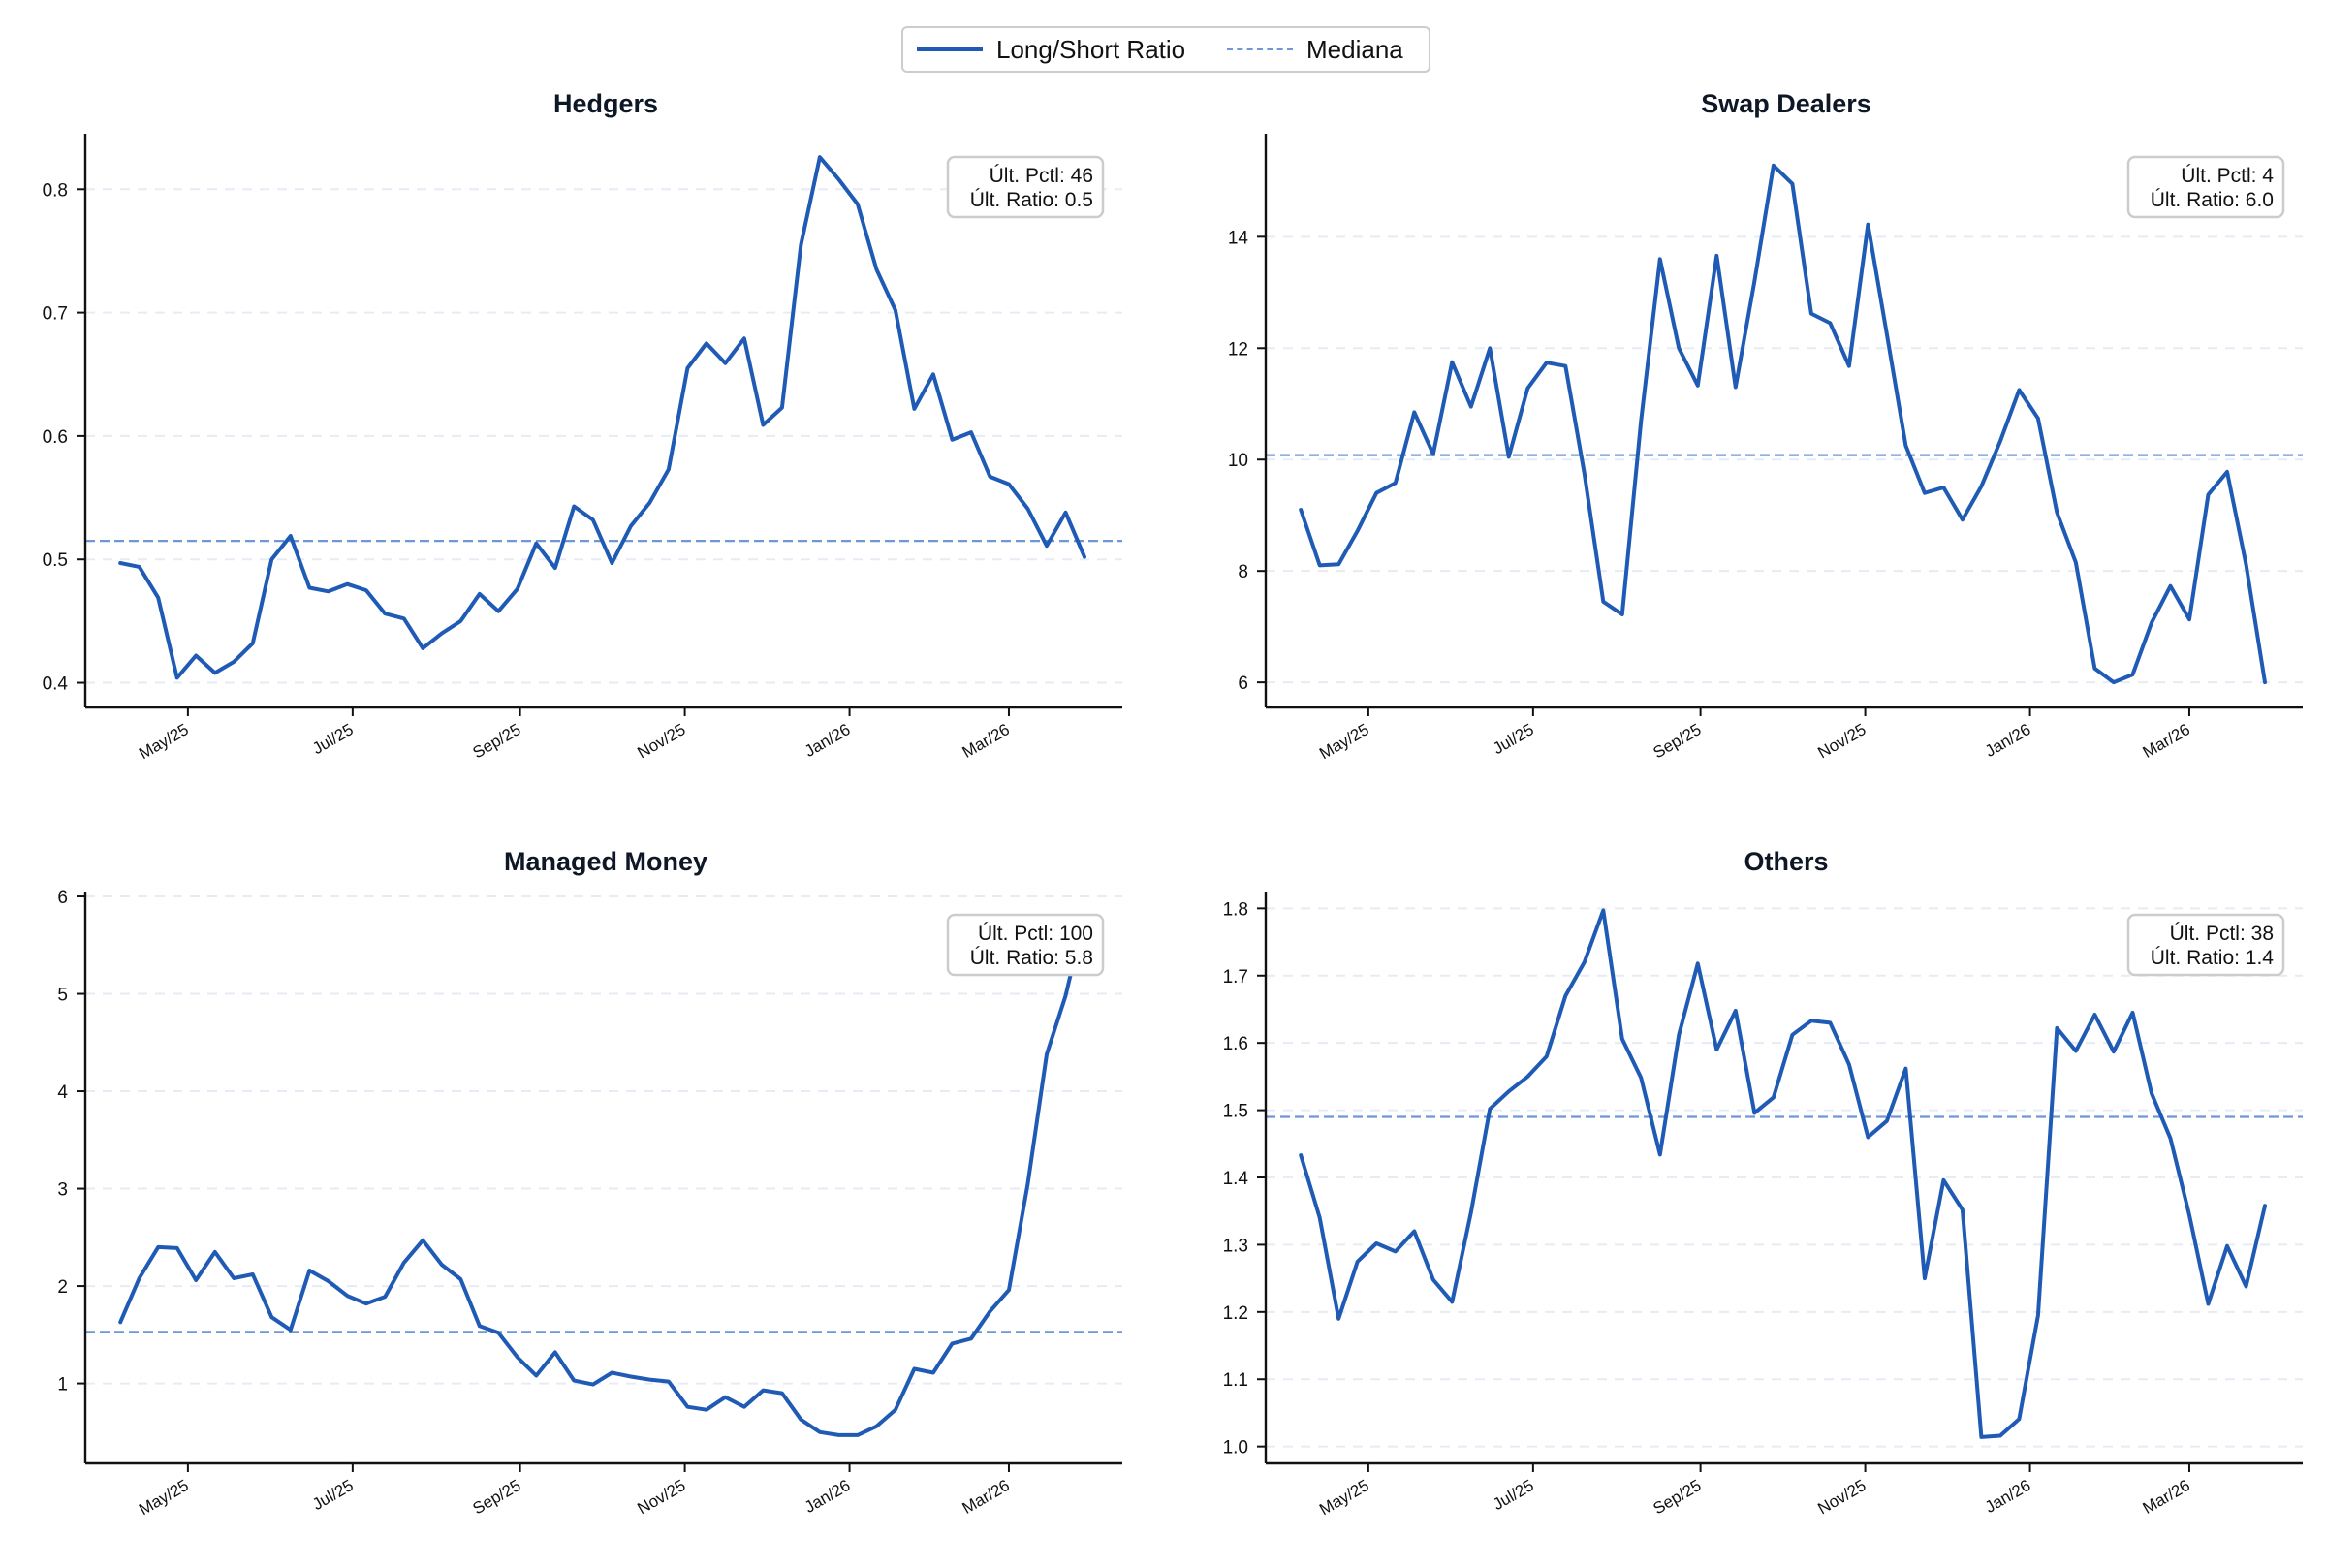 The image size is (2326, 1568). I want to click on annotation-ratio: Últ. Ratio: 0.5, so click(1031, 200).